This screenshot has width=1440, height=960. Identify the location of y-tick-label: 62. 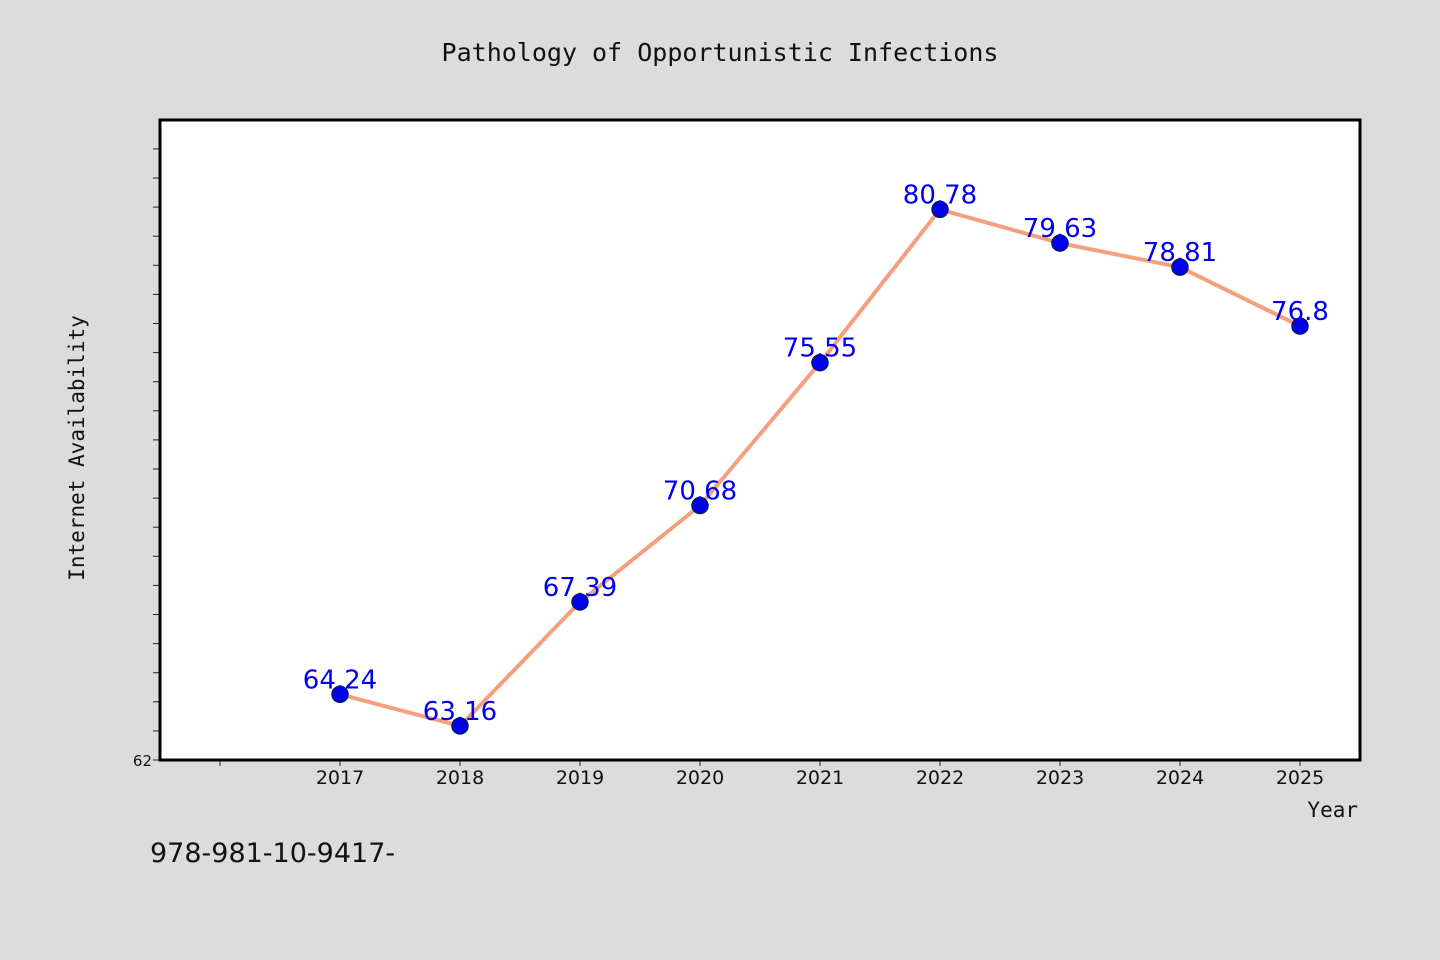
(142, 761).